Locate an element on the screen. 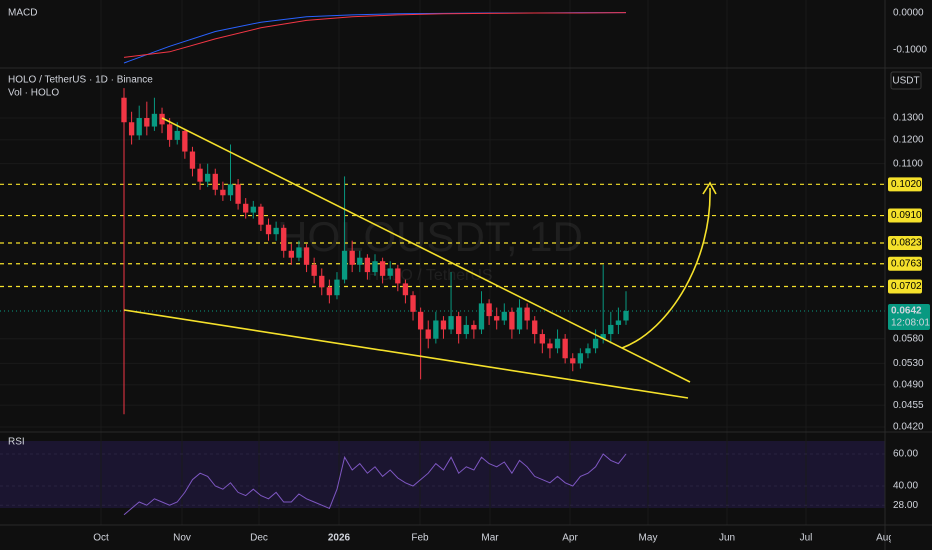  rsi-band is located at coordinates (442, 474).